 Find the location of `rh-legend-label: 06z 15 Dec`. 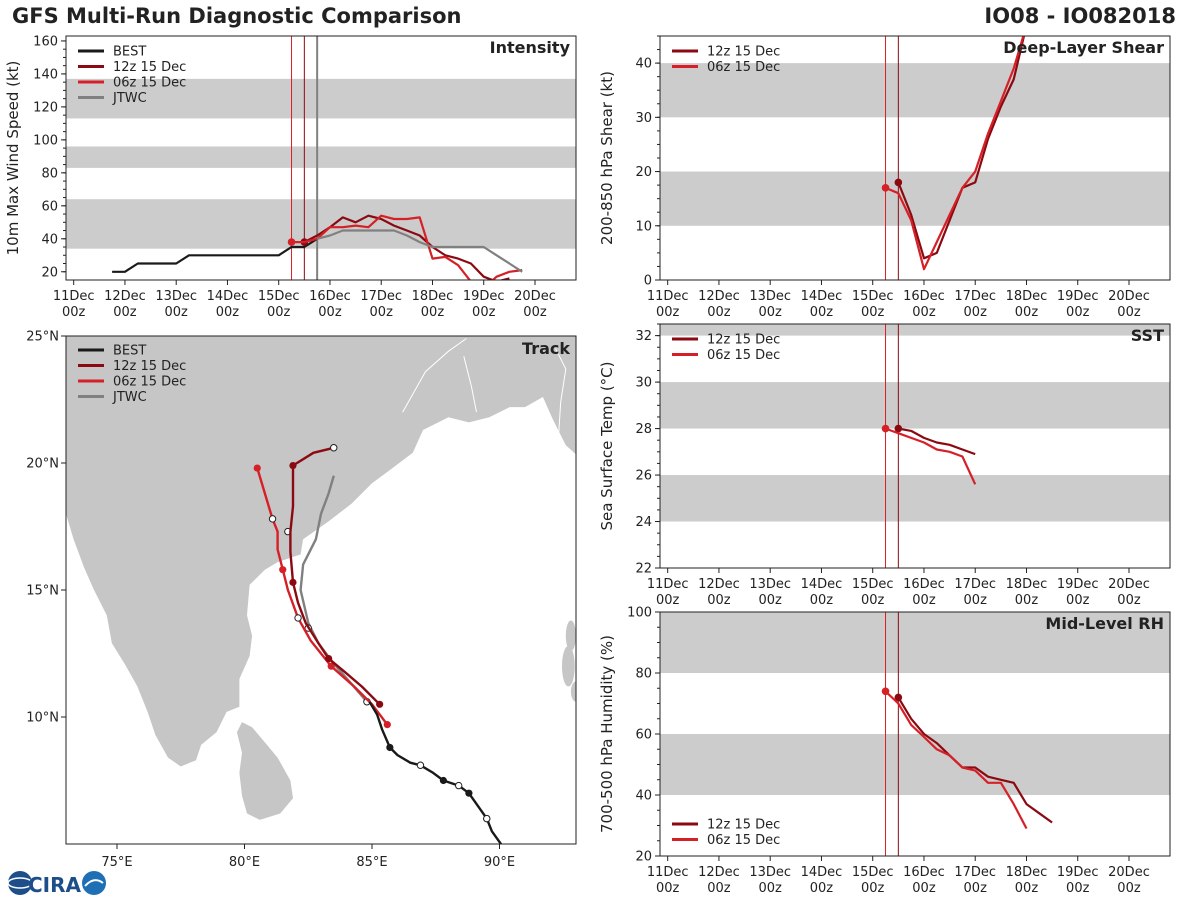

rh-legend-label: 06z 15 Dec is located at coordinates (743, 840).